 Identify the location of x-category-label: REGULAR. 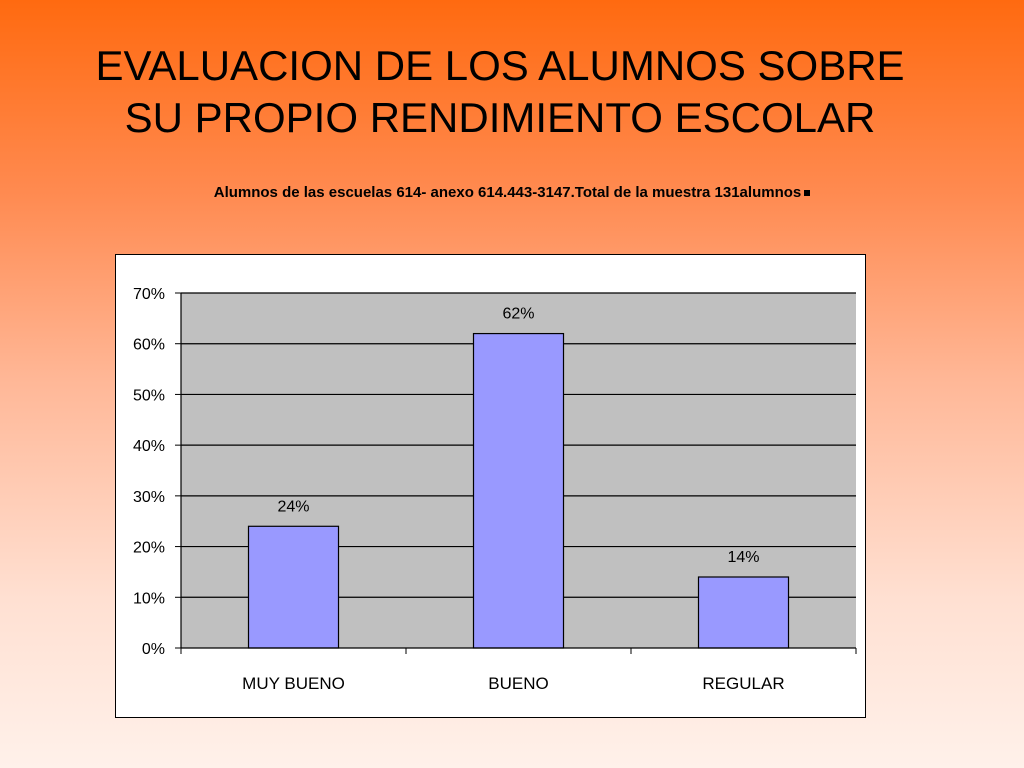
(743, 683).